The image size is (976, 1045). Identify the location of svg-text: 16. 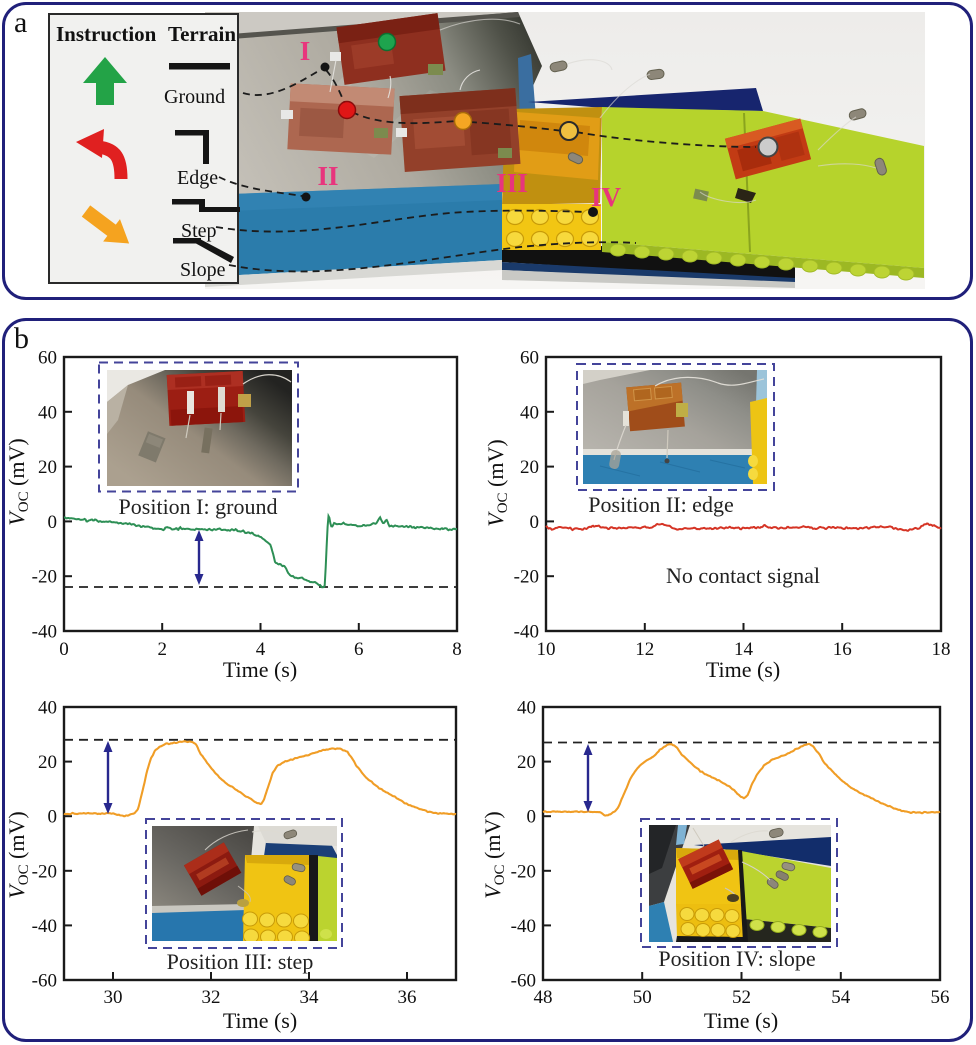
(842, 649).